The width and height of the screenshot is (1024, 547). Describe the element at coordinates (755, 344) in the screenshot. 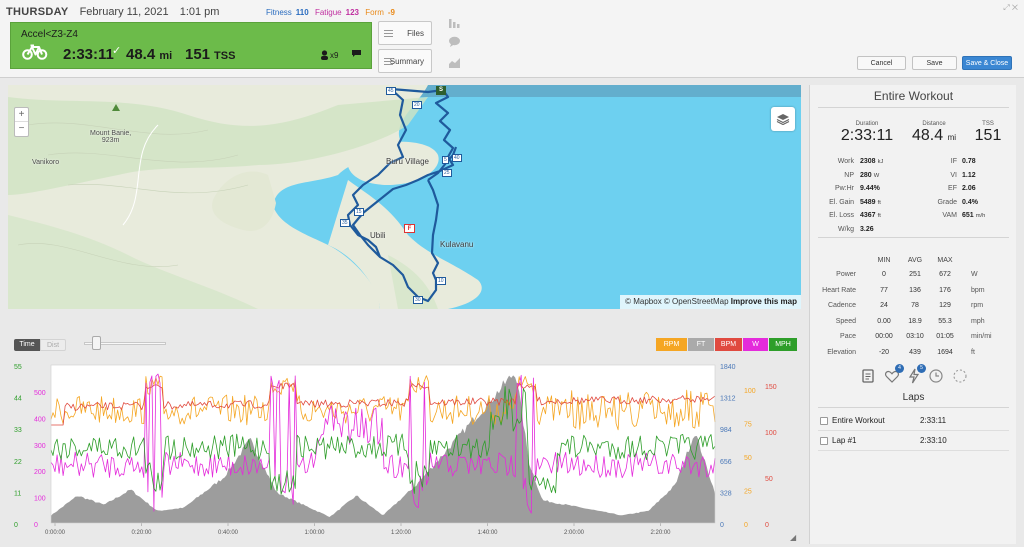

I see `legend-w: W` at that location.